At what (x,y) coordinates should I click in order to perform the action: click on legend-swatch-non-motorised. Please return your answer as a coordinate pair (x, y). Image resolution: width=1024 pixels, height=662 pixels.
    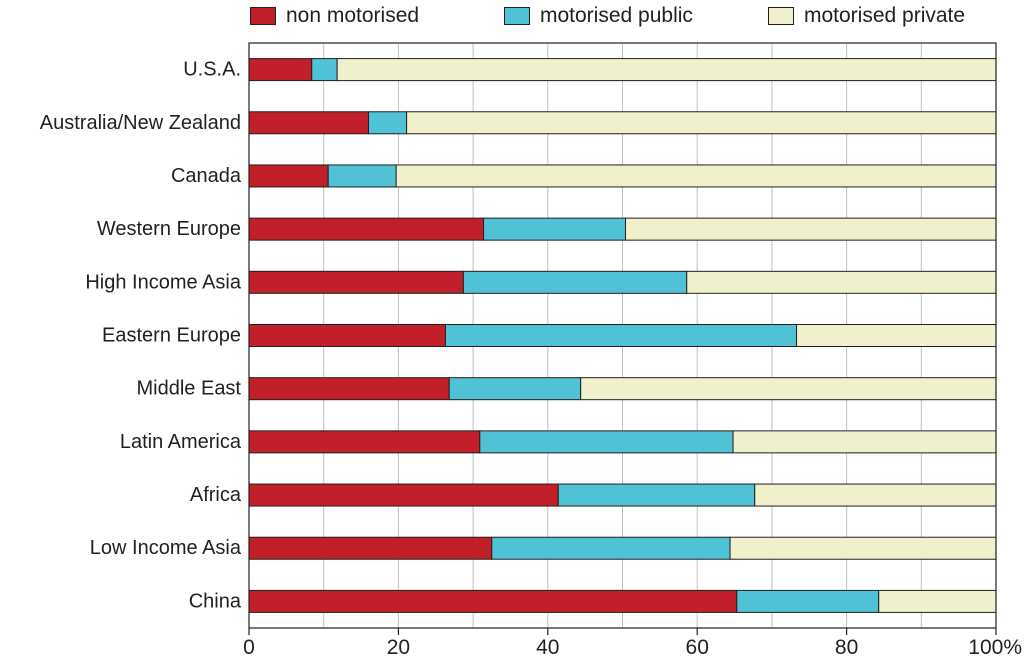
    Looking at the image, I should click on (263, 16).